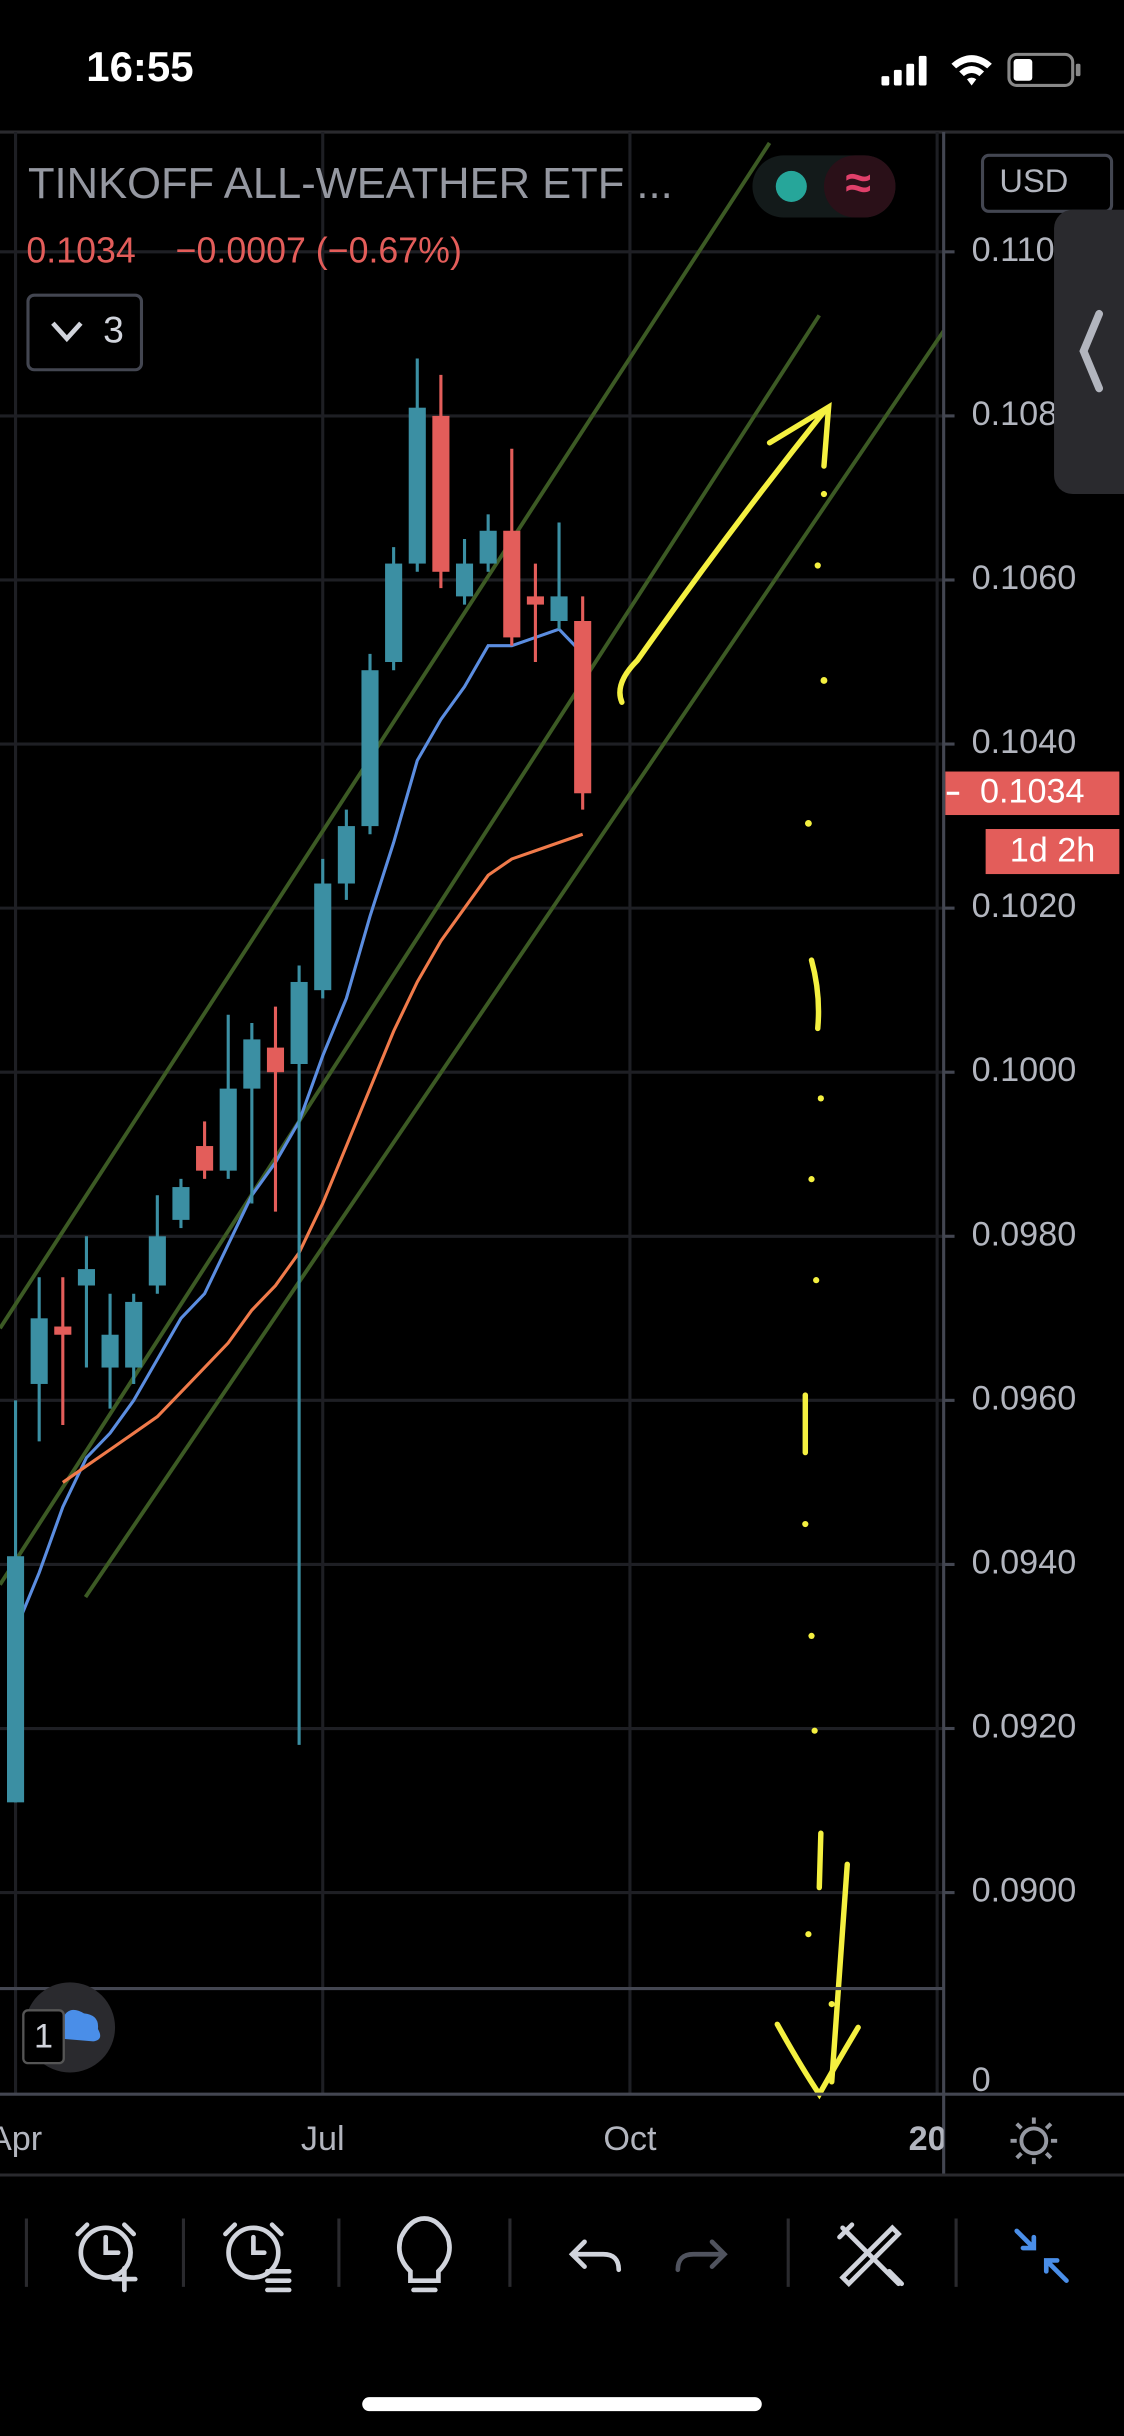 This screenshot has width=1124, height=2436. Describe the element at coordinates (1024, 1070) in the screenshot. I see `y-tick-label: 0.1000` at that location.